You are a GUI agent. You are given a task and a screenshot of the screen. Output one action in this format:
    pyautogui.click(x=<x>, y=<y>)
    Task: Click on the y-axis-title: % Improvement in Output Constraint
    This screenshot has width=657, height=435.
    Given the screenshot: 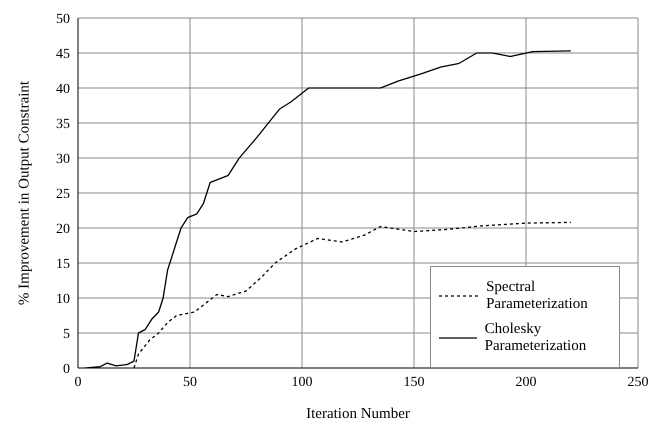 What is the action you would take?
    pyautogui.click(x=24, y=193)
    